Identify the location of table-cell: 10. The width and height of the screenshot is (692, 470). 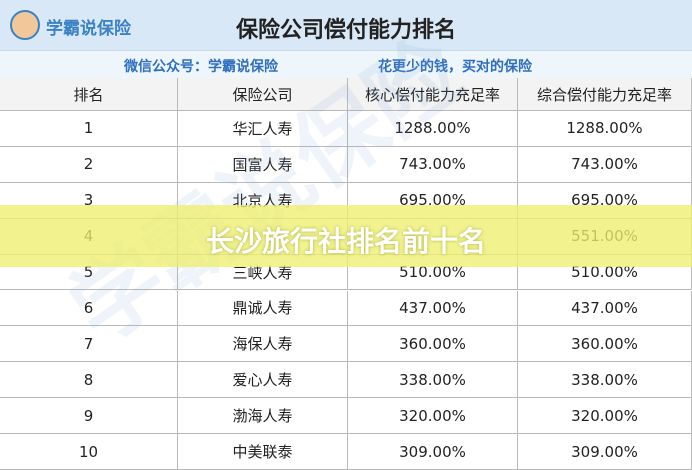
(89, 452).